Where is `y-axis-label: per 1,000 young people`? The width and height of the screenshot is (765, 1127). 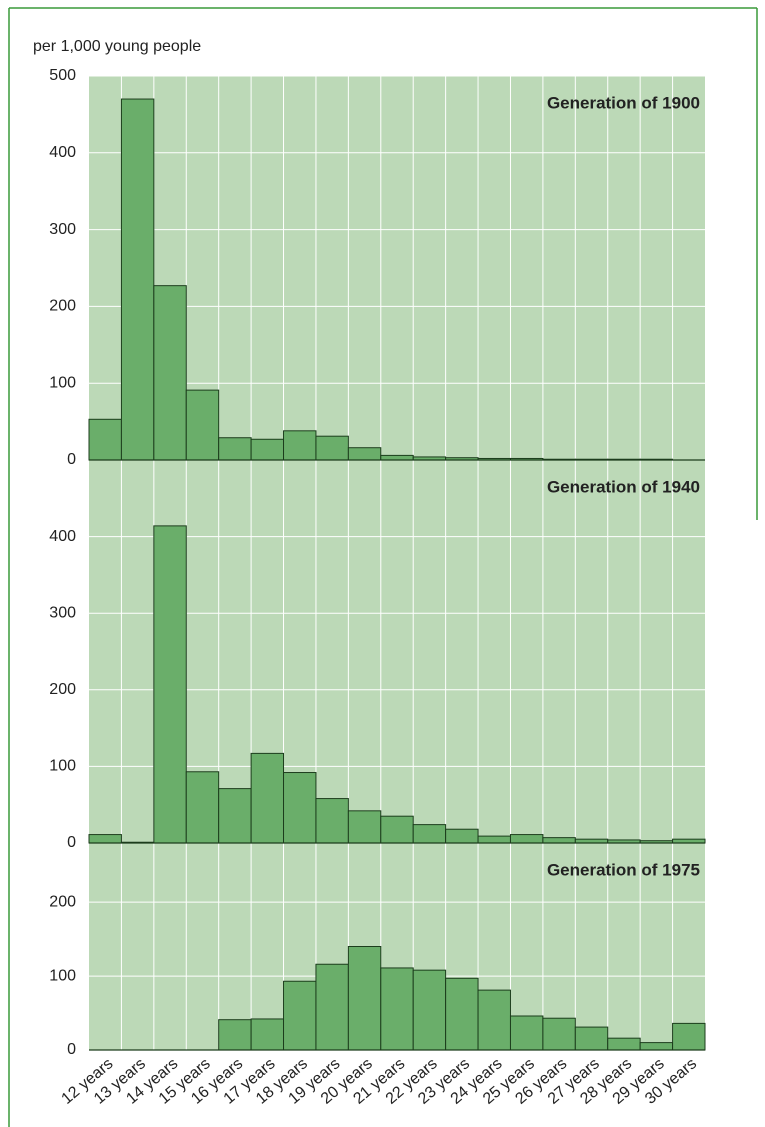 y-axis-label: per 1,000 young people is located at coordinates (117, 46).